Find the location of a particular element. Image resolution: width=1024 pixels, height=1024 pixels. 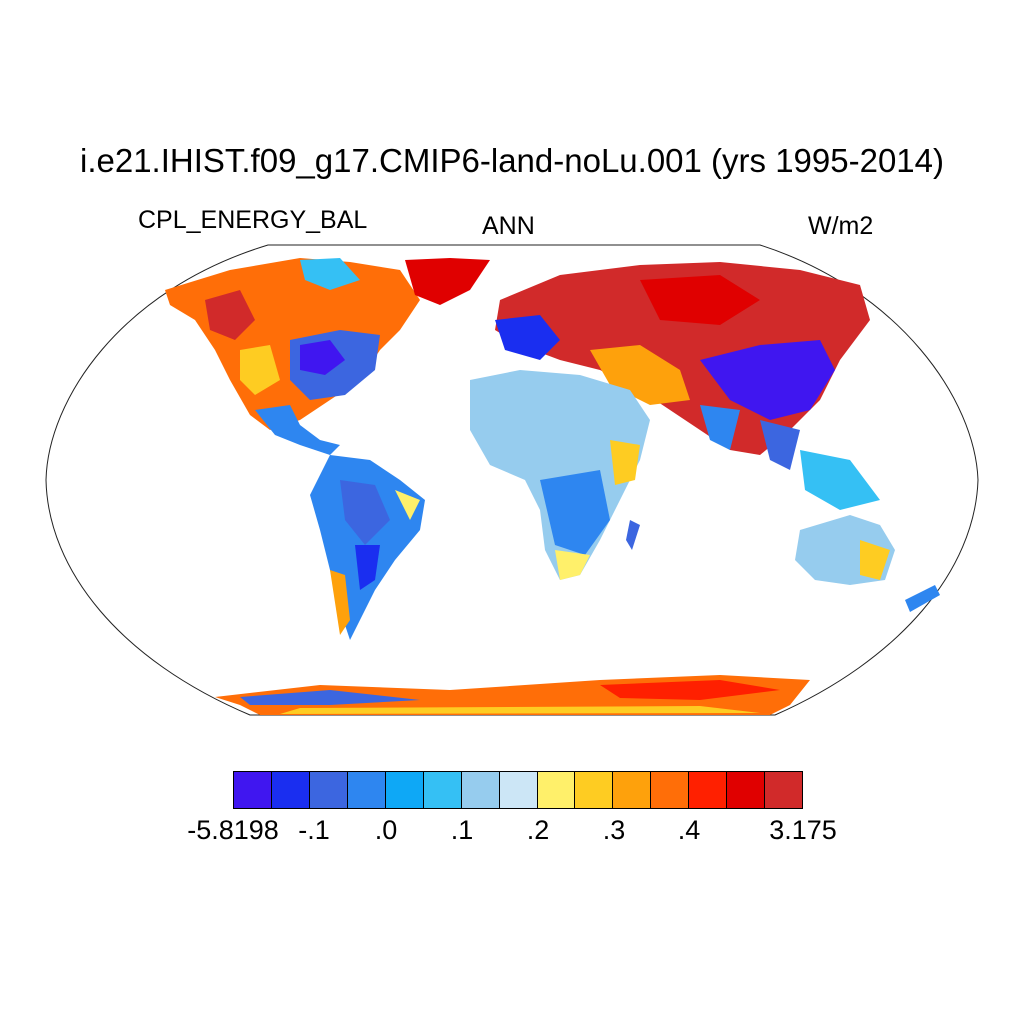

north-america is located at coordinates (327, 356).